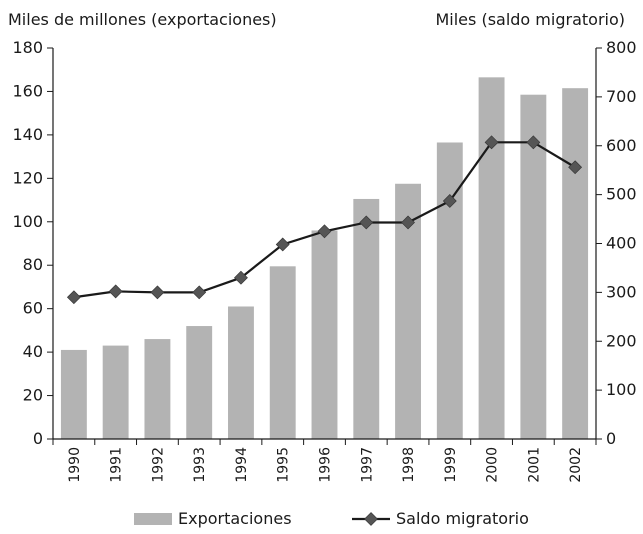 The height and width of the screenshot is (534, 643). What do you see at coordinates (621, 340) in the screenshot?
I see `right-tick-label-200: 200` at bounding box center [621, 340].